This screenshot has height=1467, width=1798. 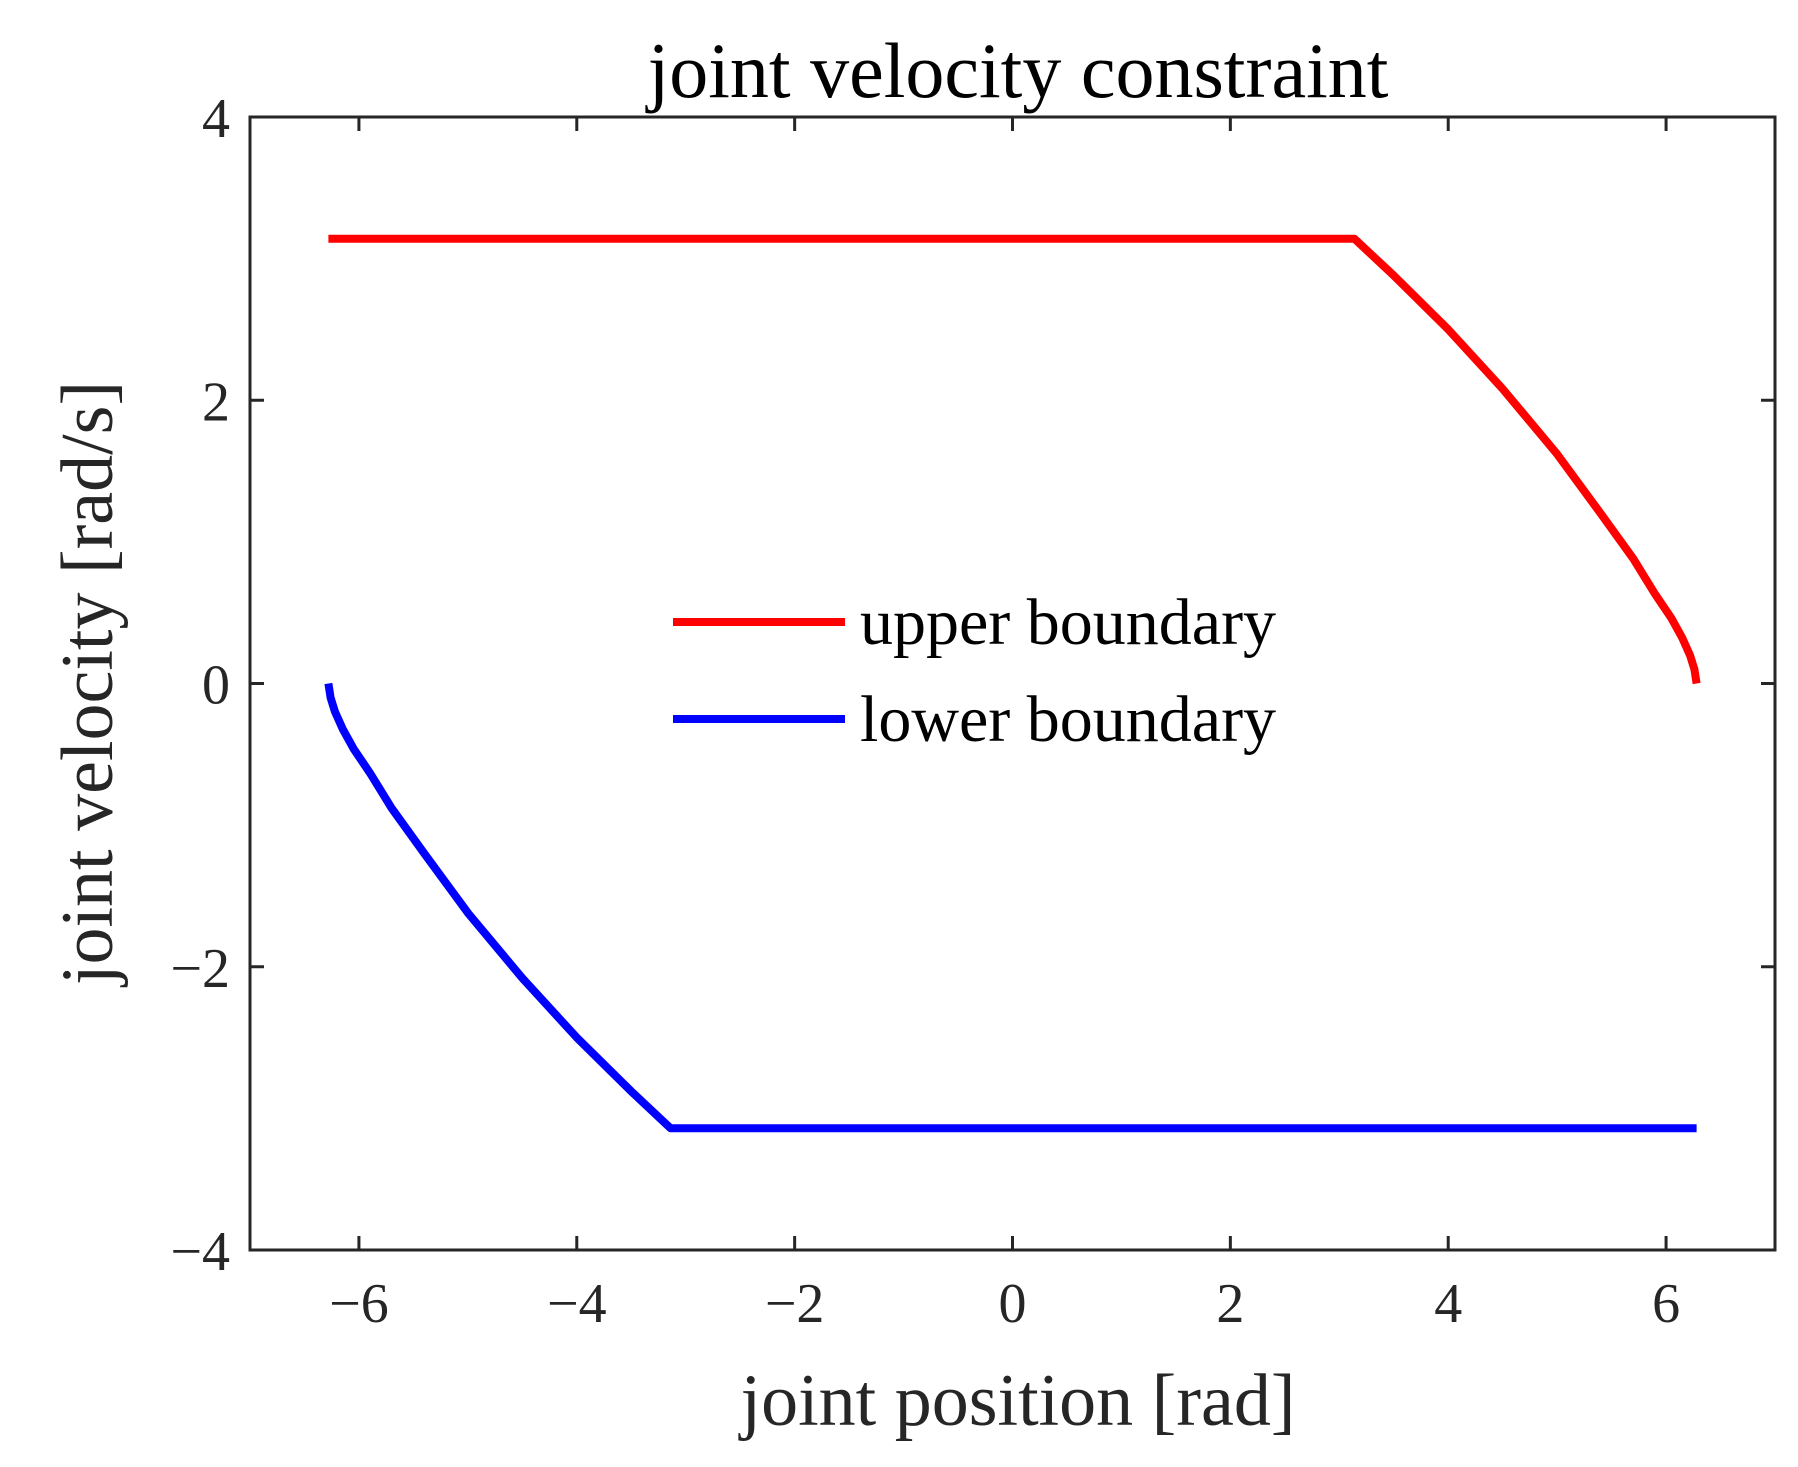 What do you see at coordinates (1013, 1304) in the screenshot?
I see `x-tick-label: 0` at bounding box center [1013, 1304].